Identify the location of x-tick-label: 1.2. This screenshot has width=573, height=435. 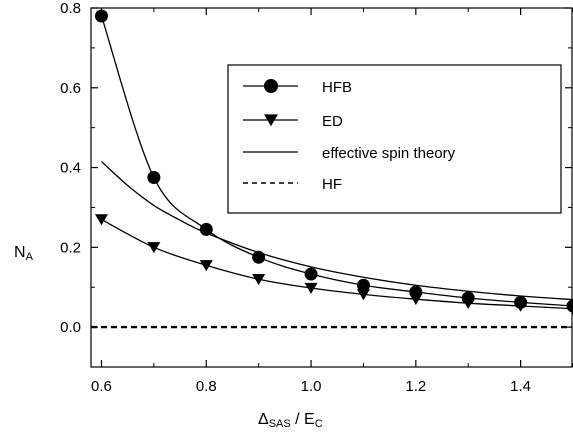
(415, 386).